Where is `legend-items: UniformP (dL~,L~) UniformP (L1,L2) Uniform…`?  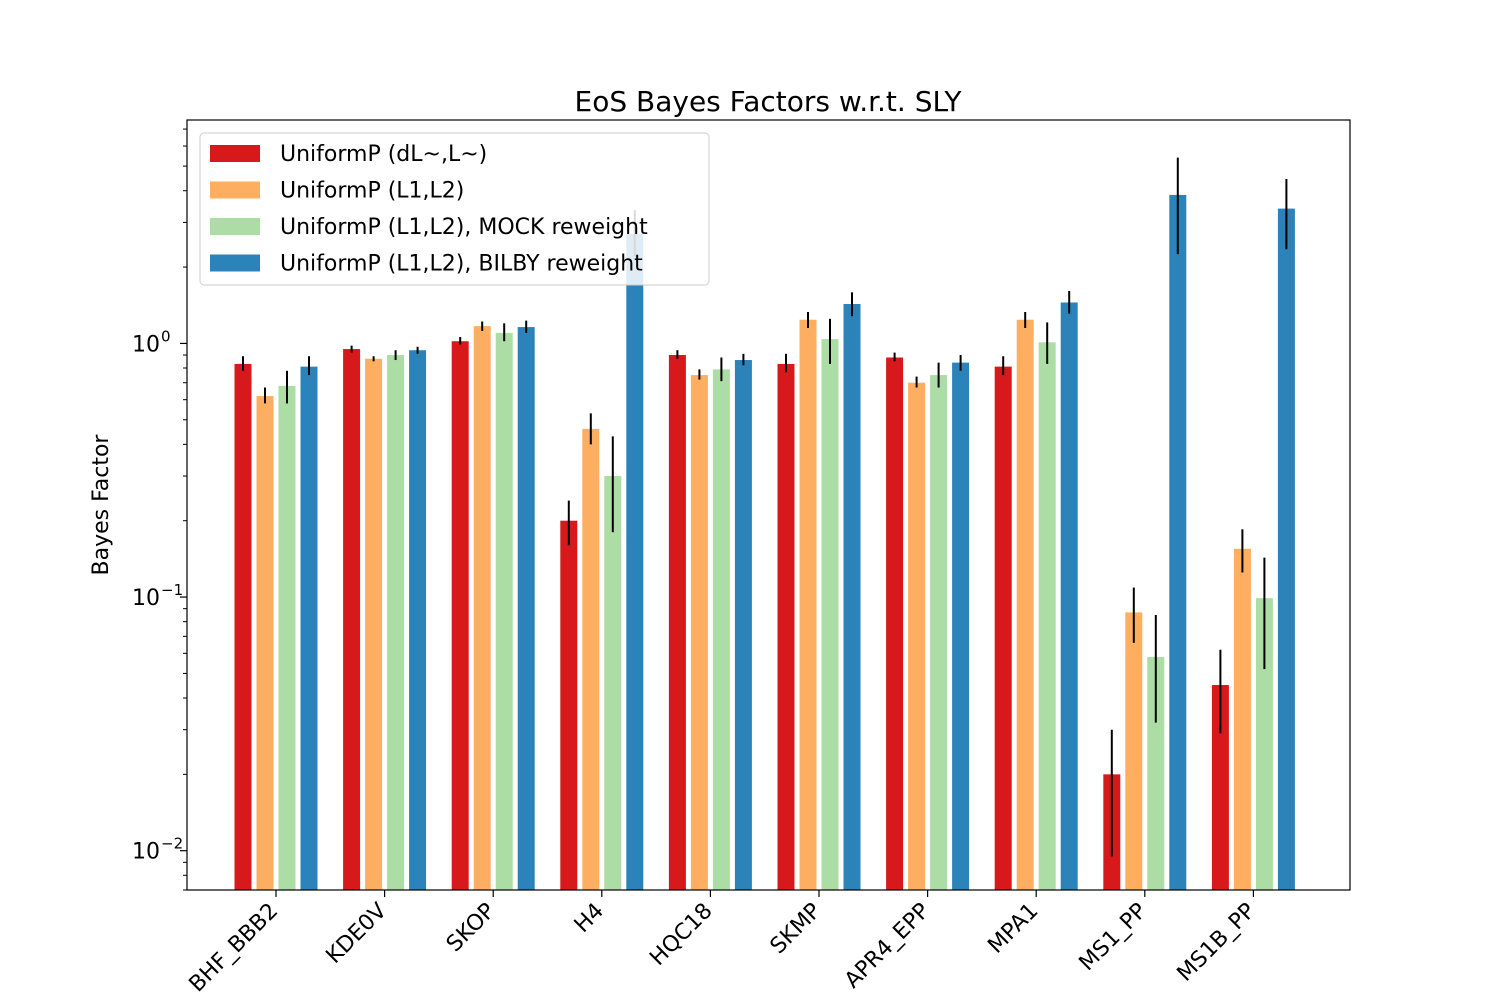
legend-items: UniformP (dL~,L~) UniformP (L1,L2) Uniform… is located at coordinates (429, 209).